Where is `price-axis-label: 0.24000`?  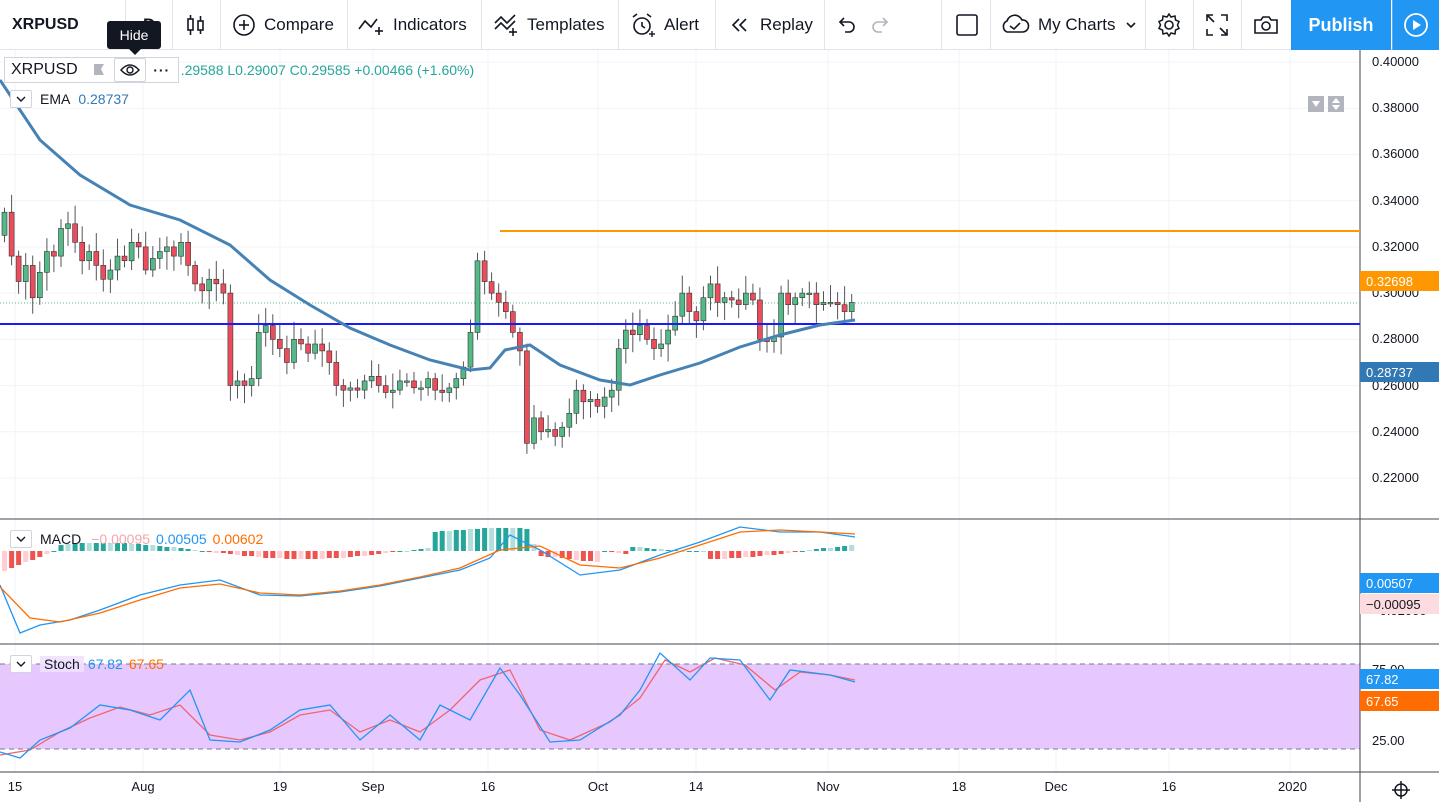 price-axis-label: 0.24000 is located at coordinates (1395, 431).